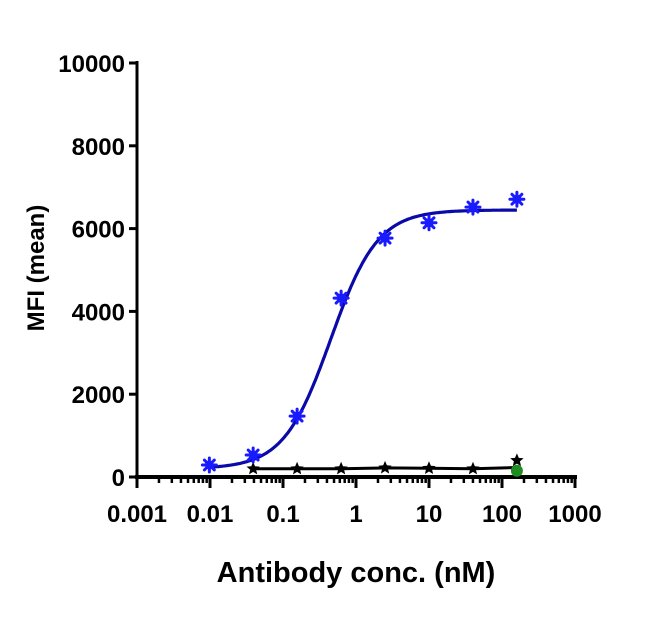 This screenshot has width=650, height=623. Describe the element at coordinates (98, 271) in the screenshot. I see `y-axis: 0 2000 4000 6000 8000 10000` at that location.